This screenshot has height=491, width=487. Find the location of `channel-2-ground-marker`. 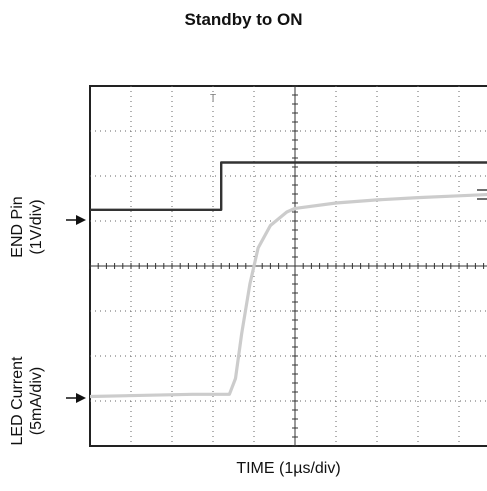

channel-2-ground-marker is located at coordinates (81, 398).